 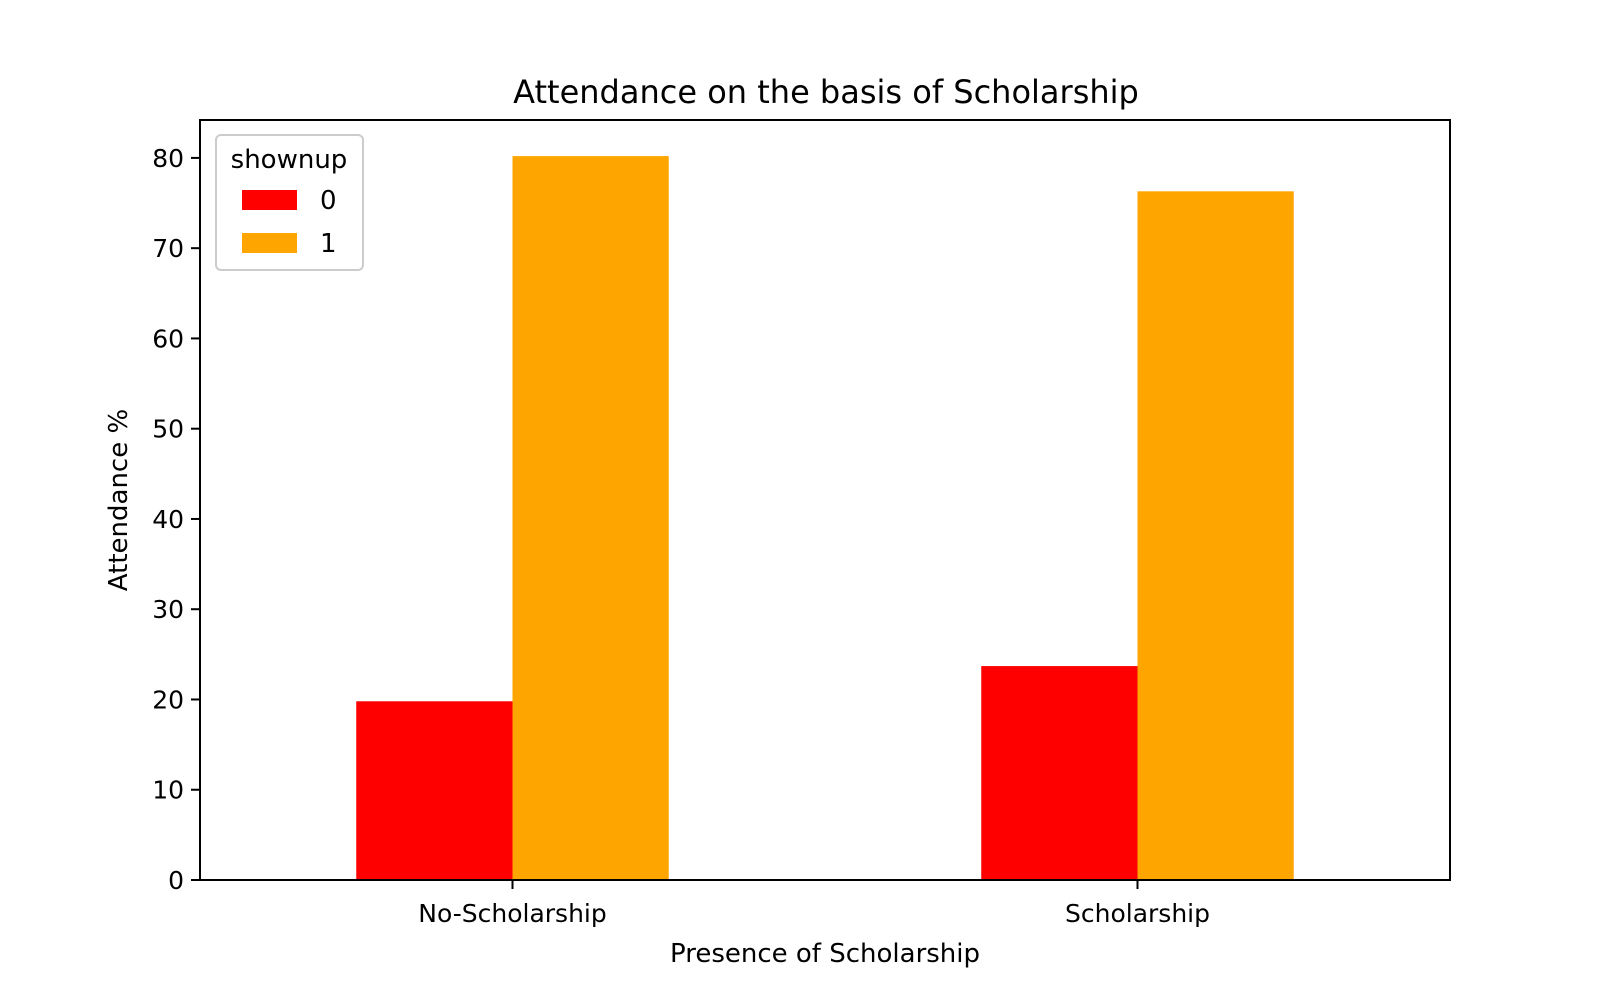 What do you see at coordinates (168, 158) in the screenshot?
I see `y-tick-label: 80` at bounding box center [168, 158].